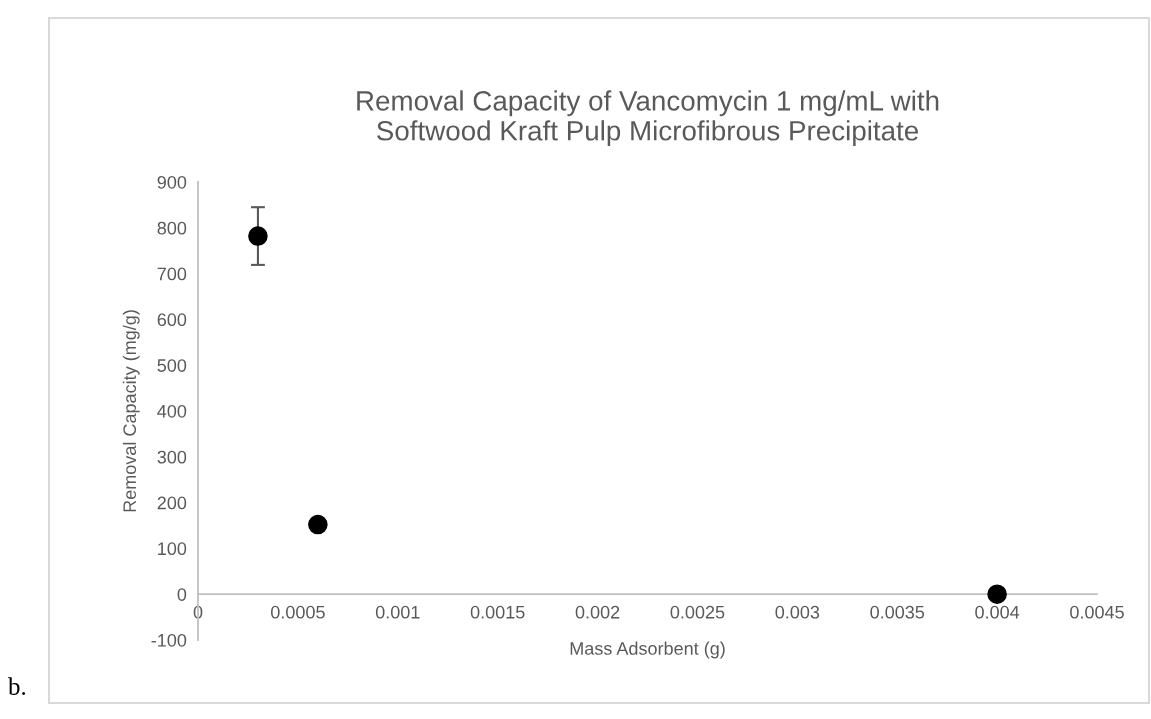 The width and height of the screenshot is (1151, 719). Describe the element at coordinates (897, 612) in the screenshot. I see `x-tick-label: 0.0035` at that location.